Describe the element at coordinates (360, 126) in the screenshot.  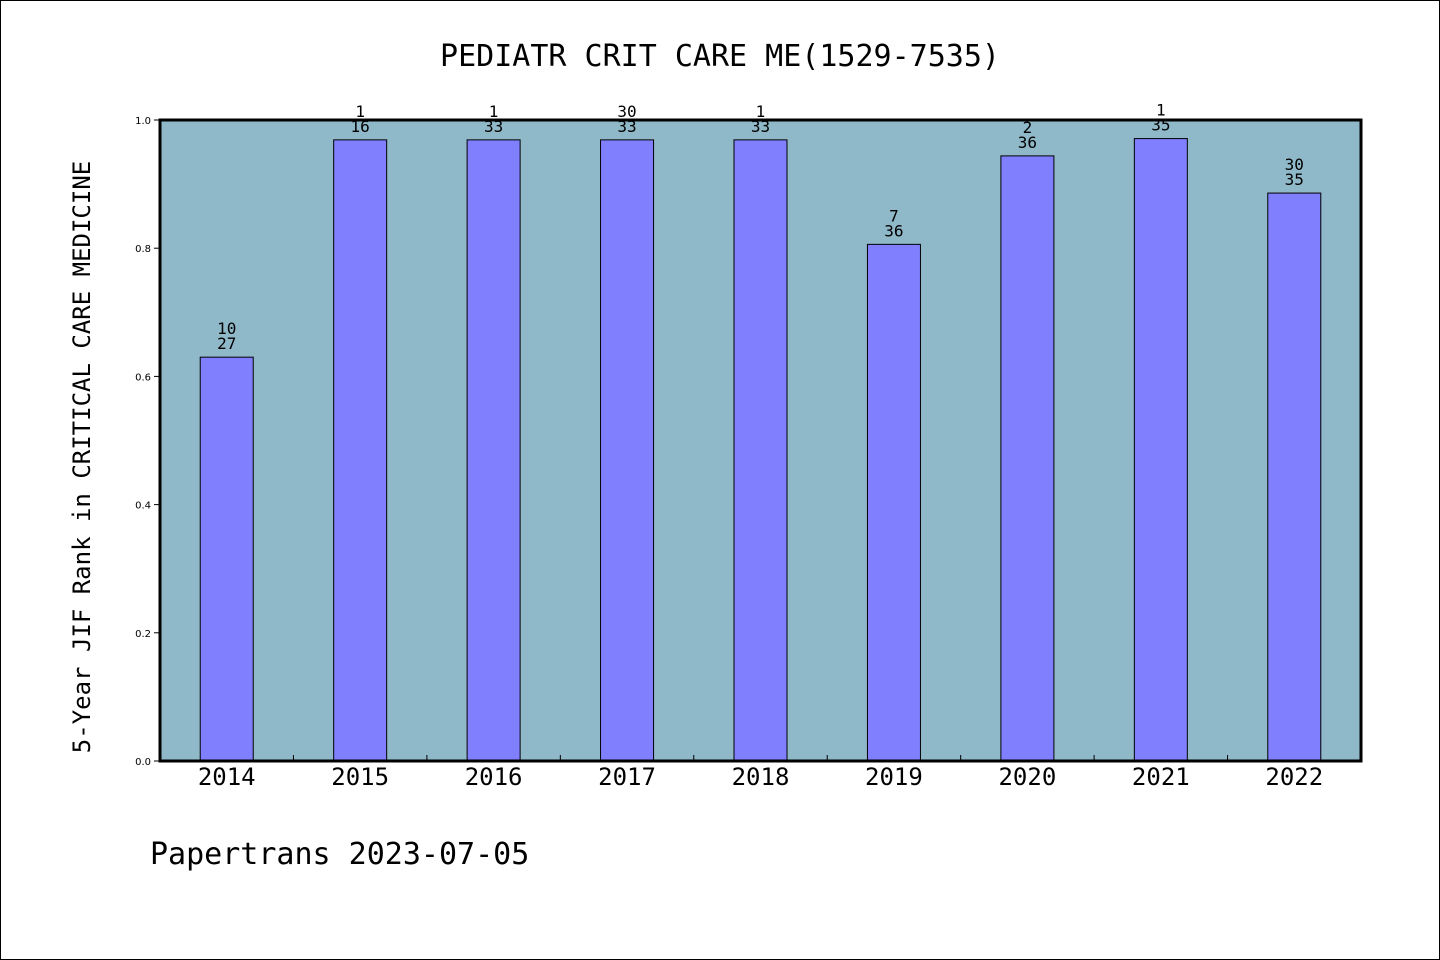
I see `total-label-2015: 16` at that location.